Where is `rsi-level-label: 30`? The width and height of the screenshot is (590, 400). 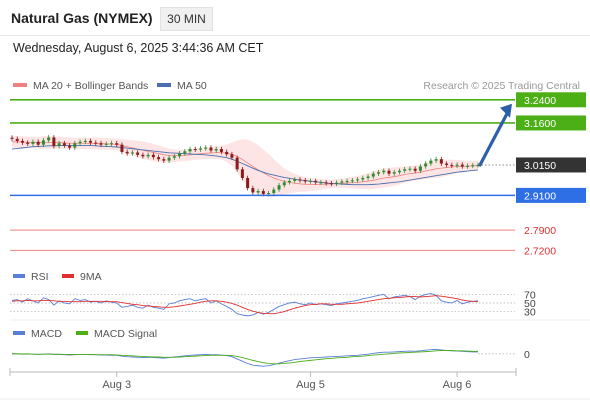 rsi-level-label: 30 is located at coordinates (530, 313).